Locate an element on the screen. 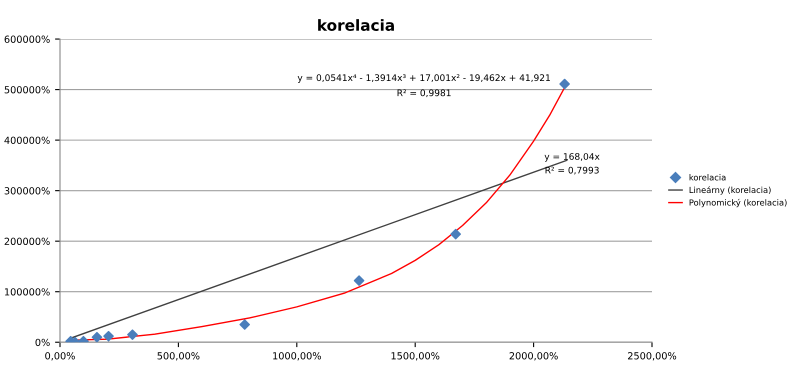 Image resolution: width=800 pixels, height=372 pixels. y-tick-label: 100000% is located at coordinates (27, 292).